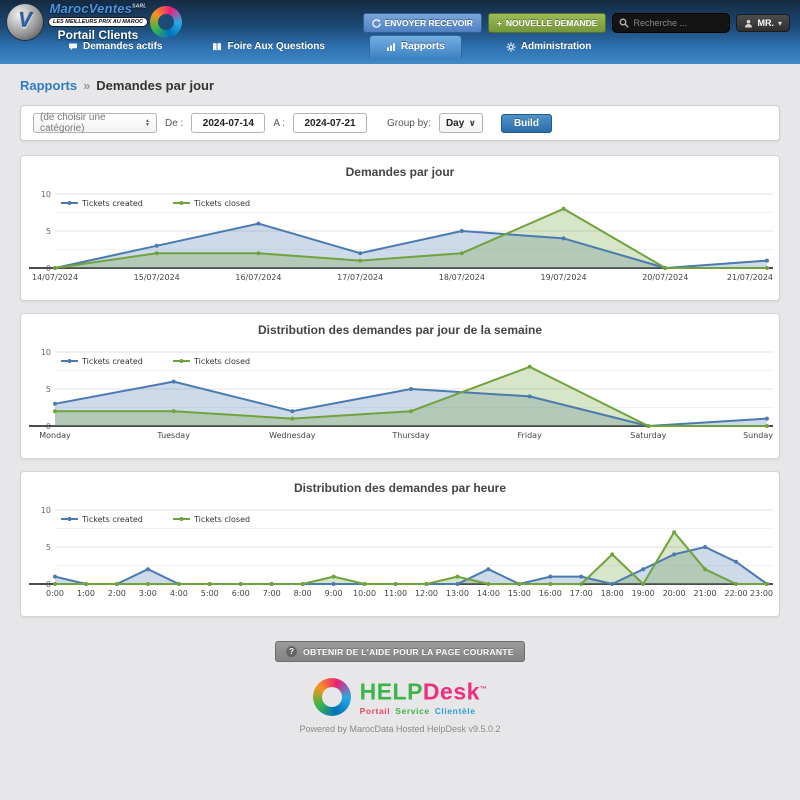 Image resolution: width=800 pixels, height=800 pixels. Describe the element at coordinates (376, 23) in the screenshot. I see `refresh-icon` at that location.